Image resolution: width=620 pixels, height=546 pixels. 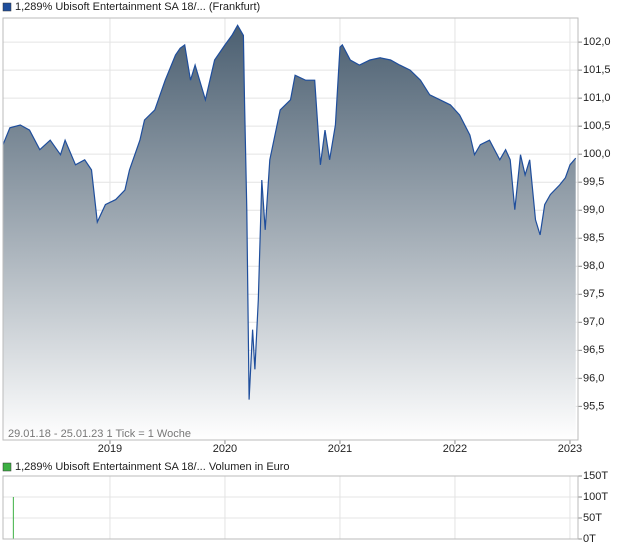 What do you see at coordinates (225, 449) in the screenshot?
I see `x-tick-label: 2020` at bounding box center [225, 449].